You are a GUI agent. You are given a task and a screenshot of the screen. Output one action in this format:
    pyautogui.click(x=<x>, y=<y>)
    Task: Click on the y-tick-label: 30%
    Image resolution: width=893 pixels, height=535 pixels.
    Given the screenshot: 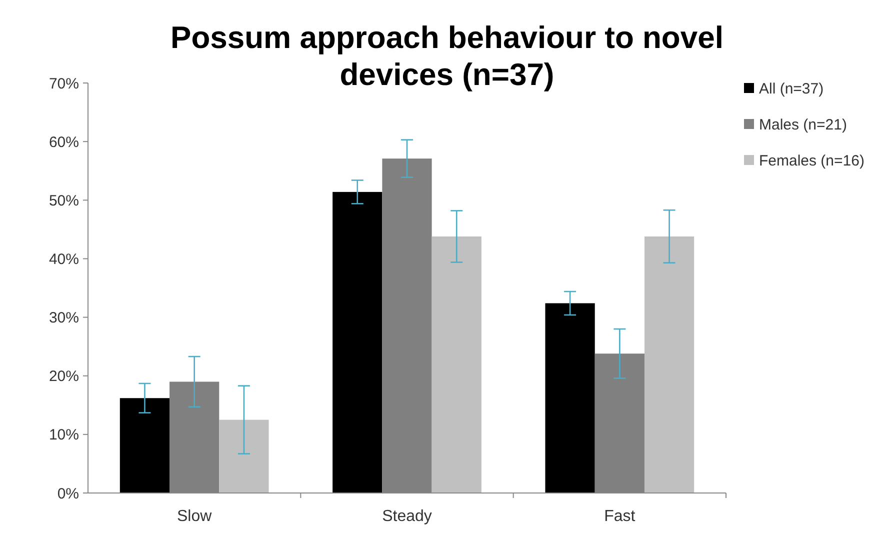 What is the action you would take?
    pyautogui.click(x=63, y=318)
    